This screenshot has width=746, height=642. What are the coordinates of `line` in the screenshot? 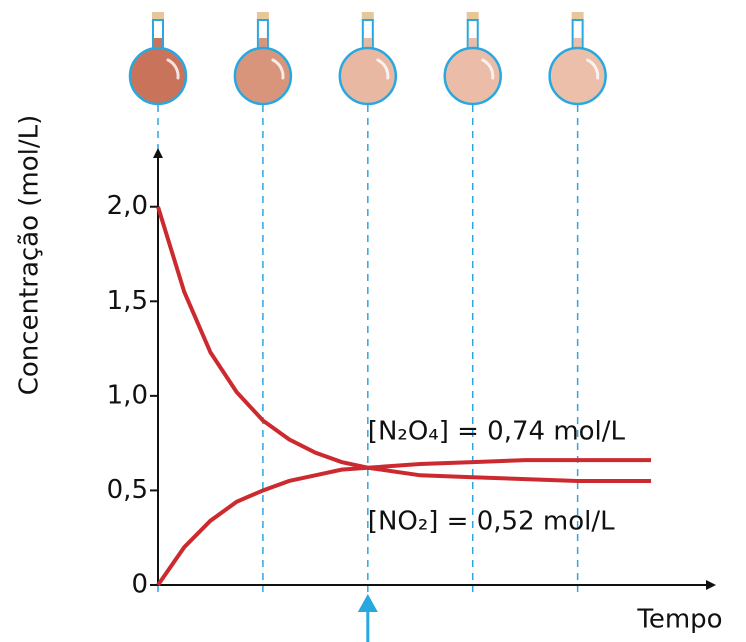 It's located at (404, 522).